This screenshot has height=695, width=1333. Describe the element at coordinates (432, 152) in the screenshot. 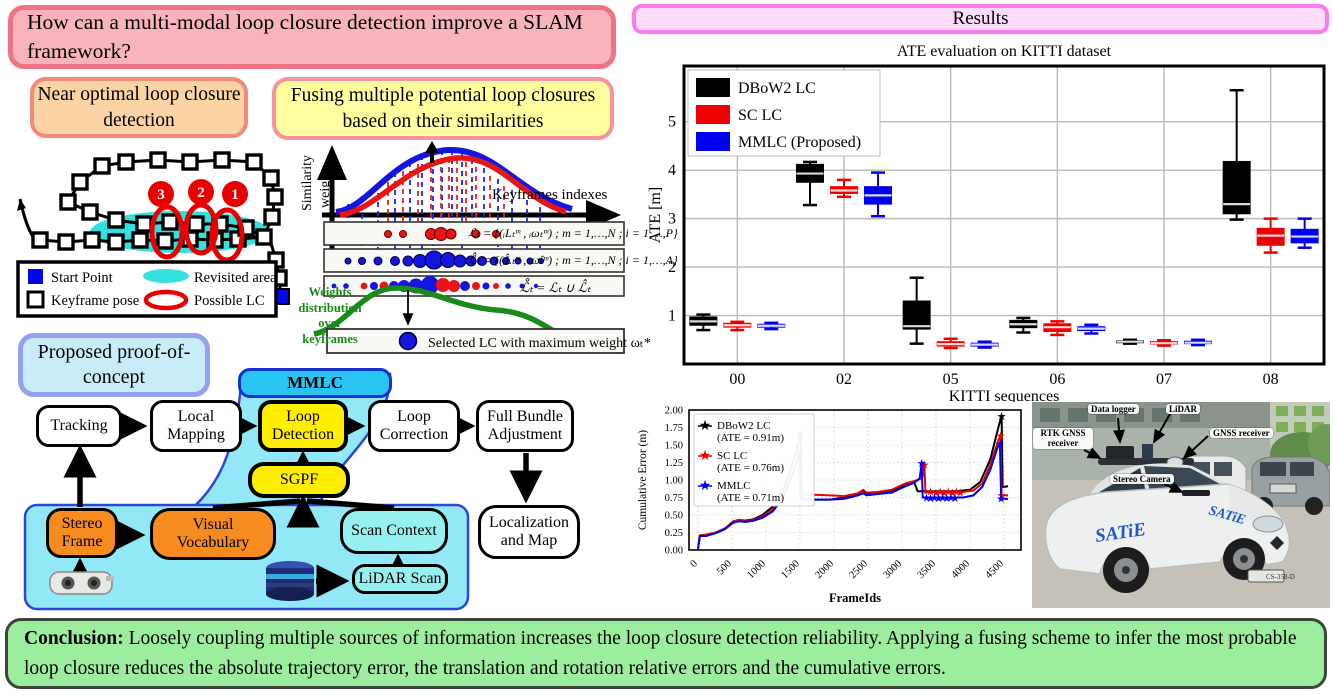

I see `fusing-arrow` at that location.